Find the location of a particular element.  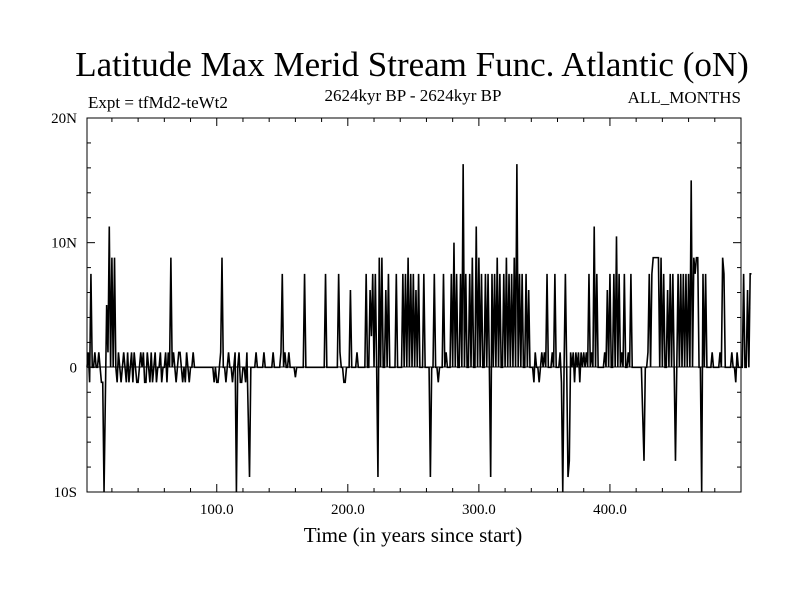

x-tick-label: 400.0 is located at coordinates (610, 510).